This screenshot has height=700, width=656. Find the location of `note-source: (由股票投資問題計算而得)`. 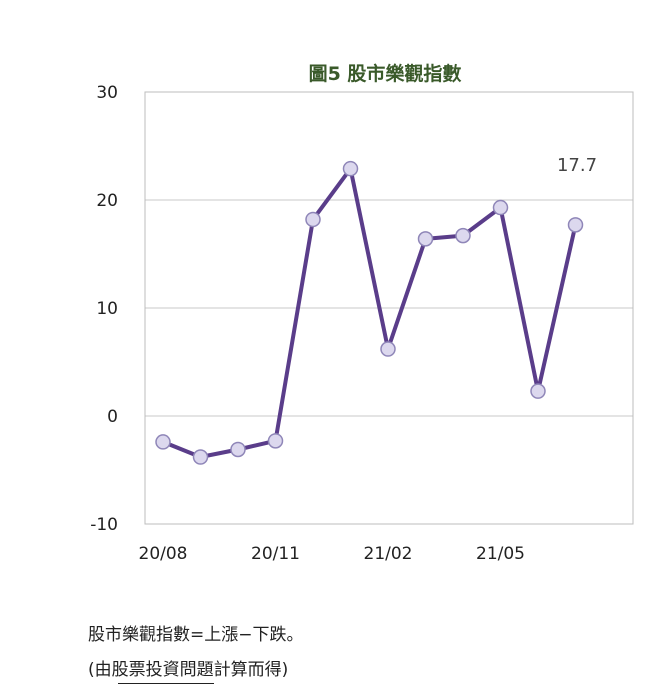

note-source: (由股票投資問題計算而得) is located at coordinates (188, 670).